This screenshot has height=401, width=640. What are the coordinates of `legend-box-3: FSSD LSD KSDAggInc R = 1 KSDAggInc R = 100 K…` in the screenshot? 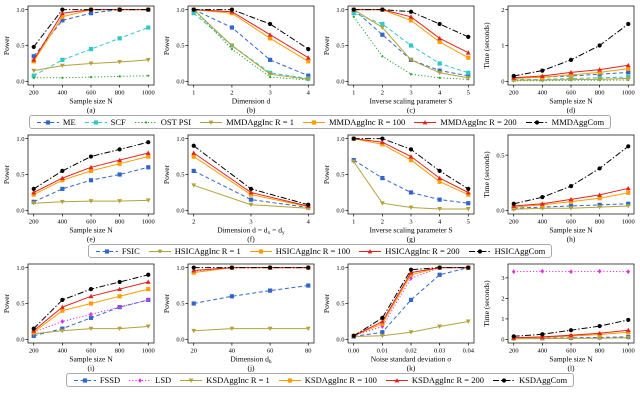 It's located at (320, 380).